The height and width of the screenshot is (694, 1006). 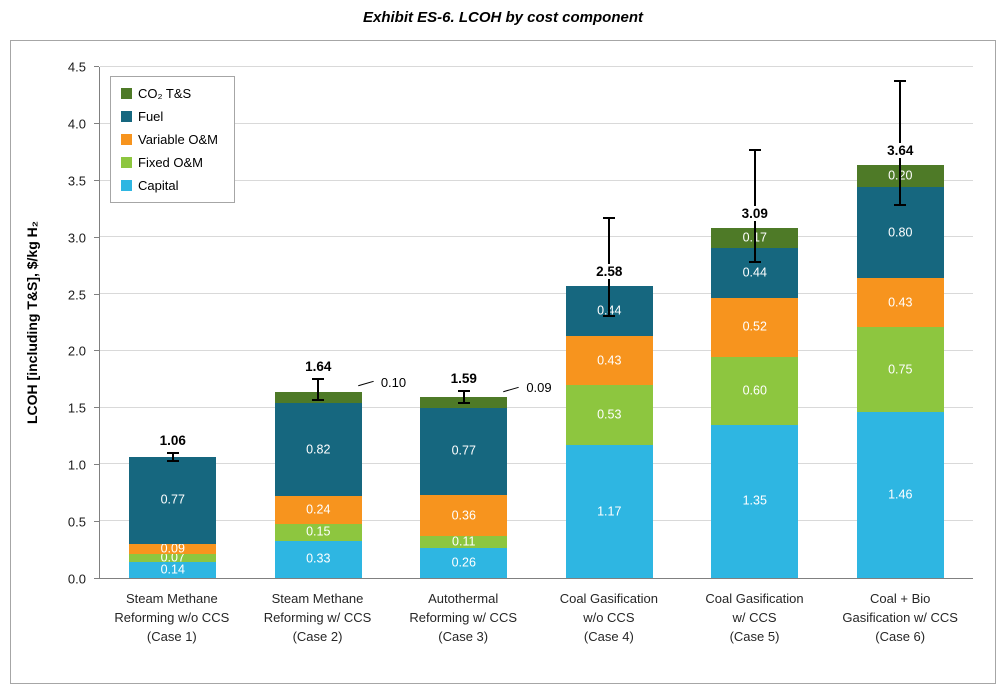 I want to click on legend-label: Fixed O&M, so click(x=171, y=162).